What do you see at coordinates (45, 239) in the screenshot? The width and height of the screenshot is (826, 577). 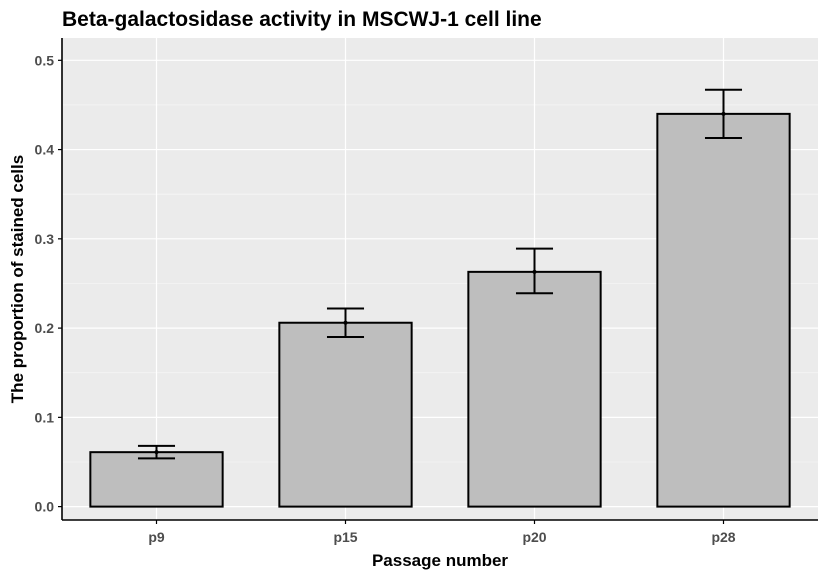 I see `y-tick-label: 0.3` at bounding box center [45, 239].